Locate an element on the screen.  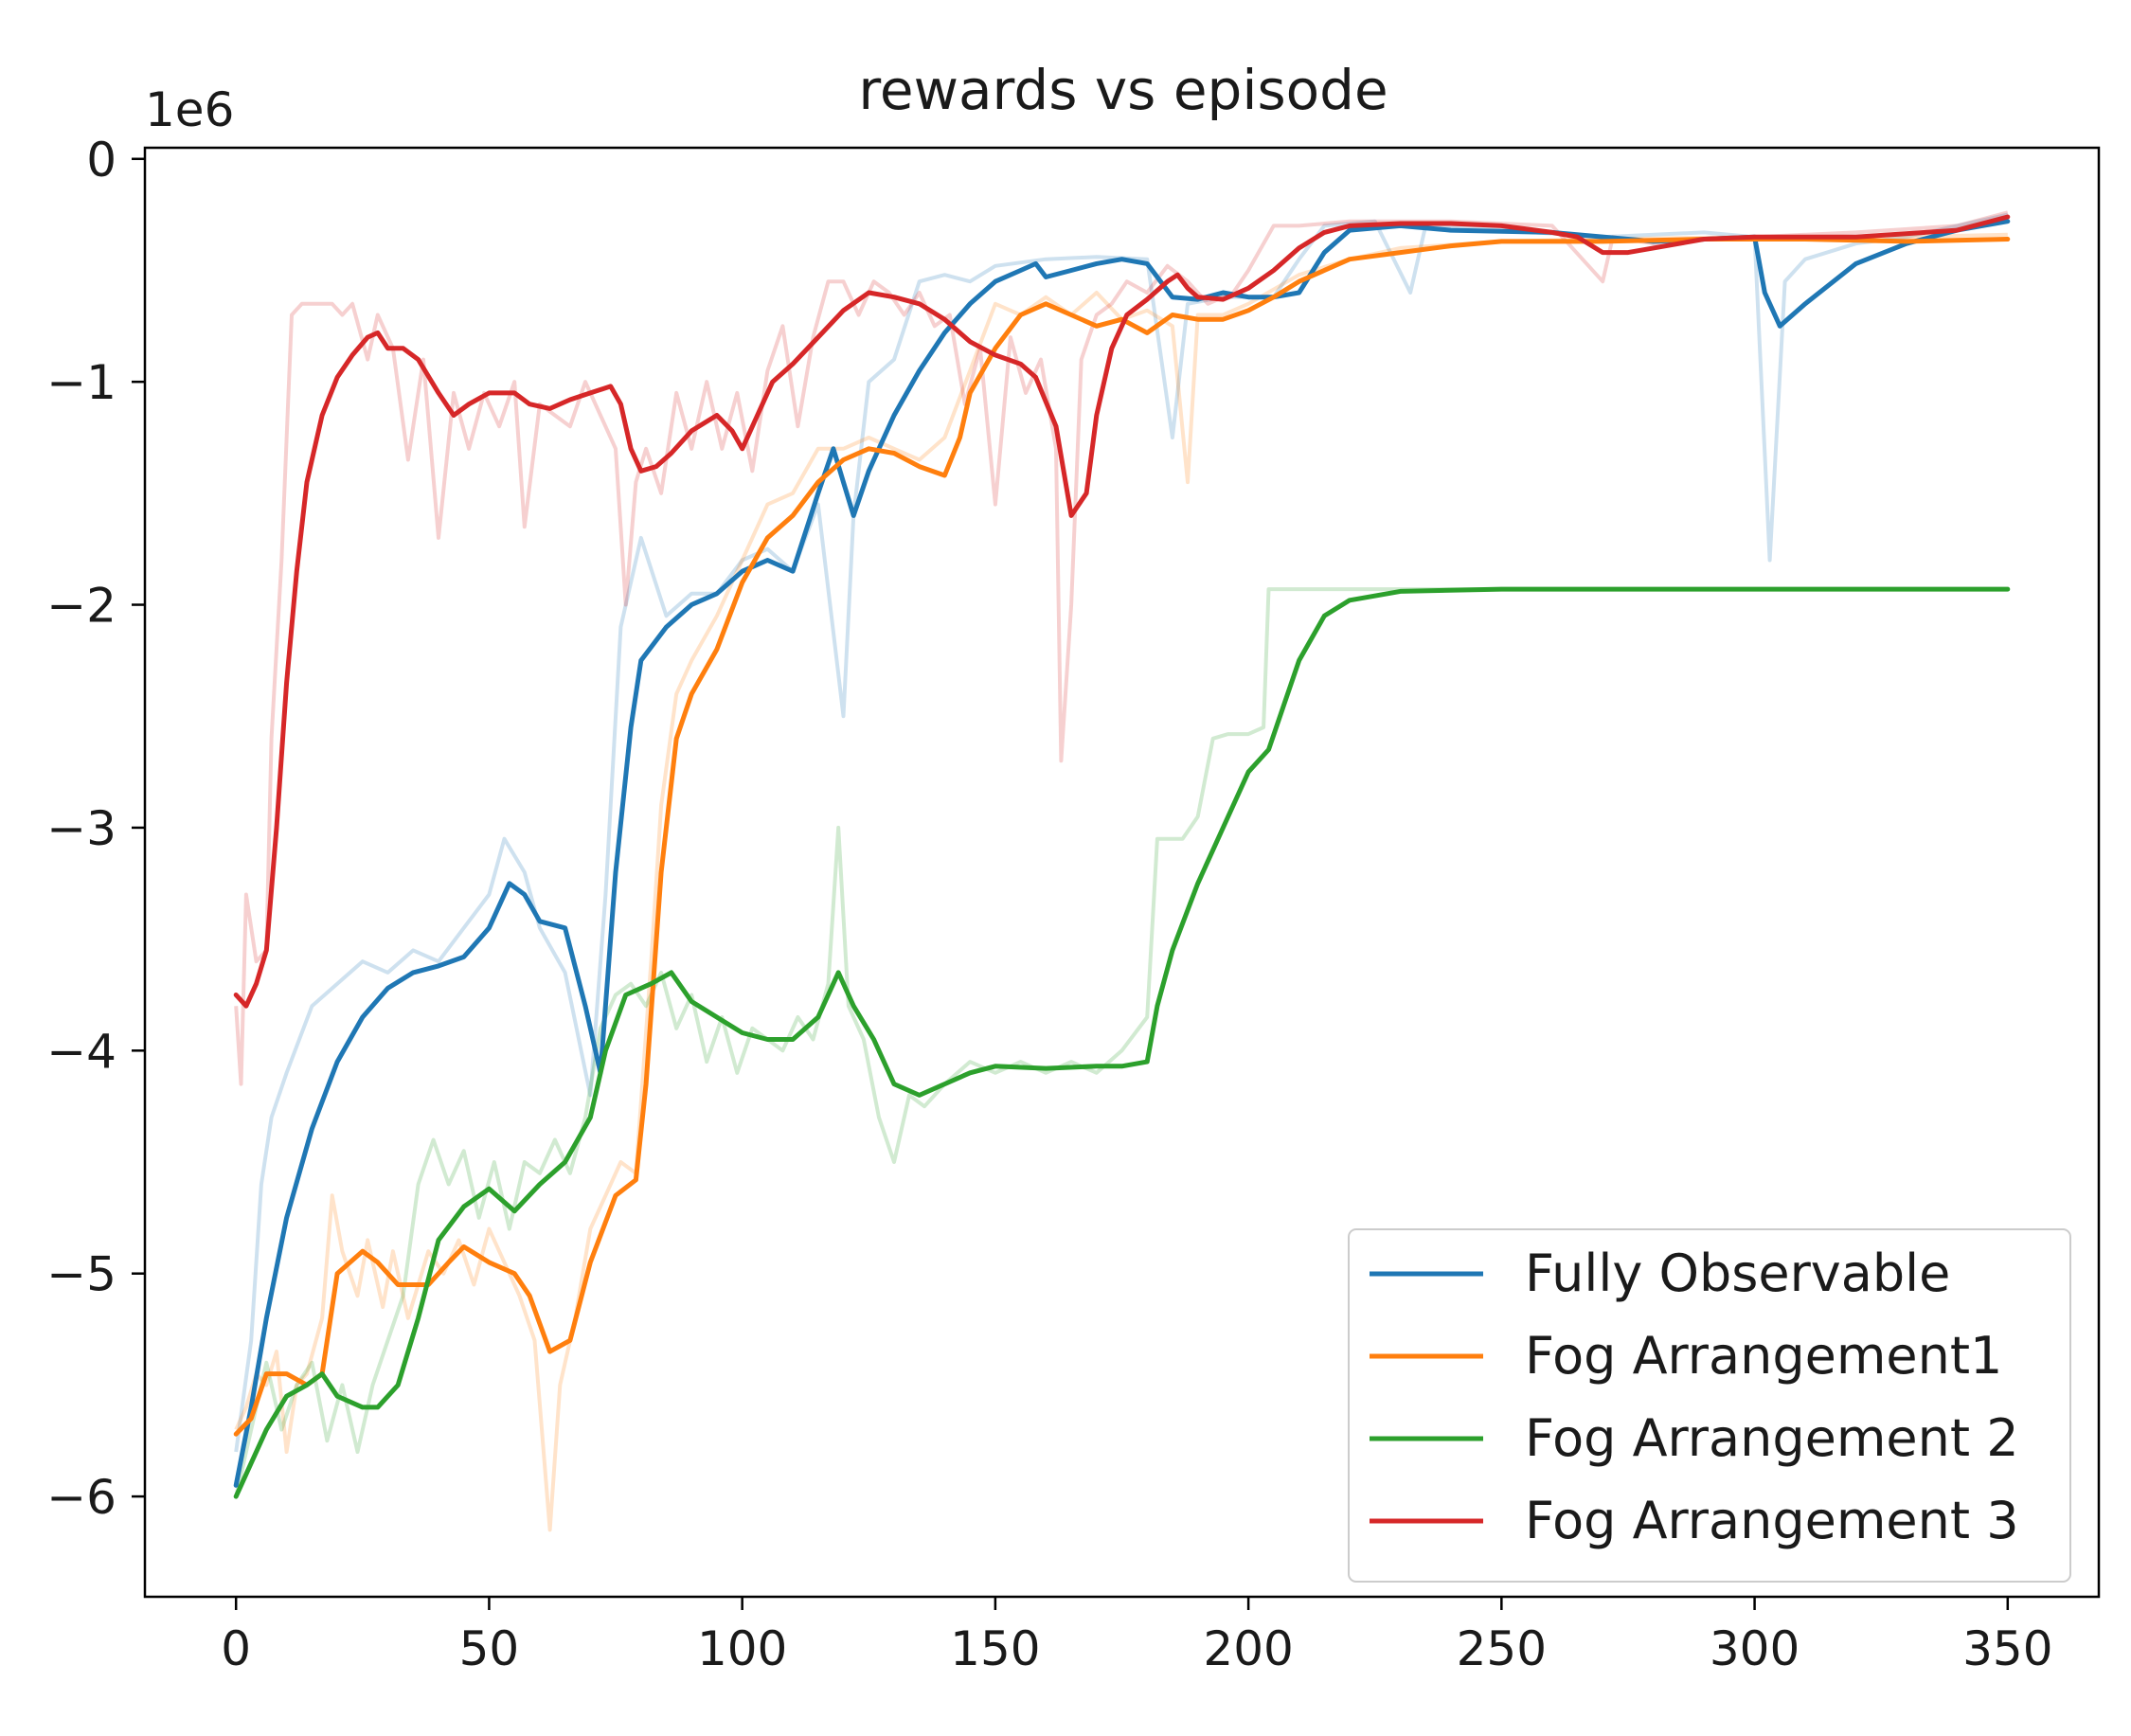
legend-item-fully-observable: Fully Observable is located at coordinates (1660, 1273).